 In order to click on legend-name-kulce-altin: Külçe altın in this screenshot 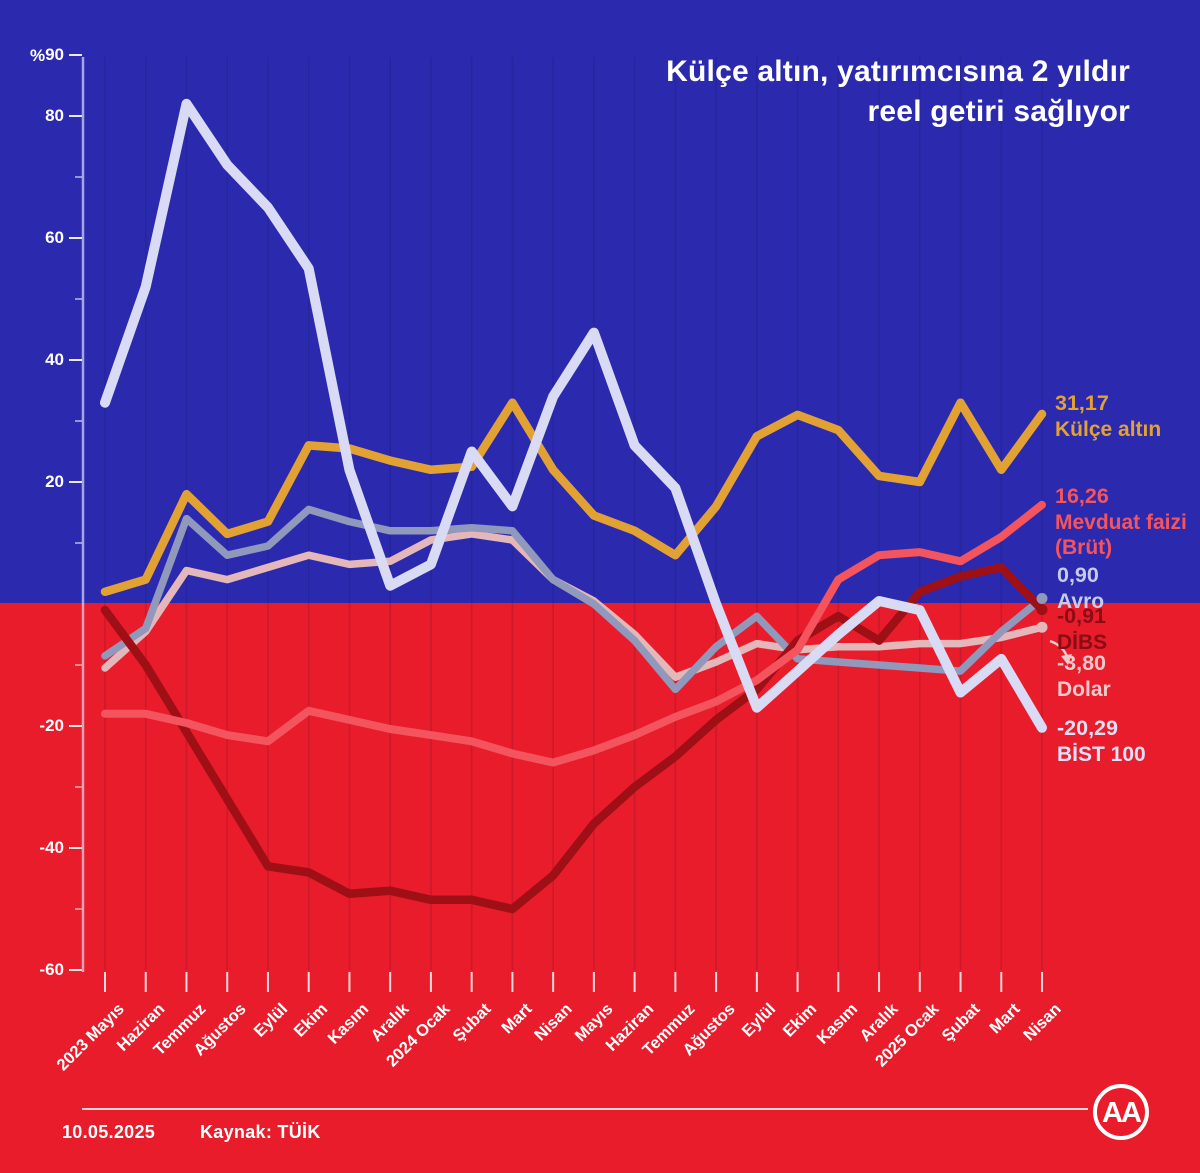, I will do `click(1108, 429)`.